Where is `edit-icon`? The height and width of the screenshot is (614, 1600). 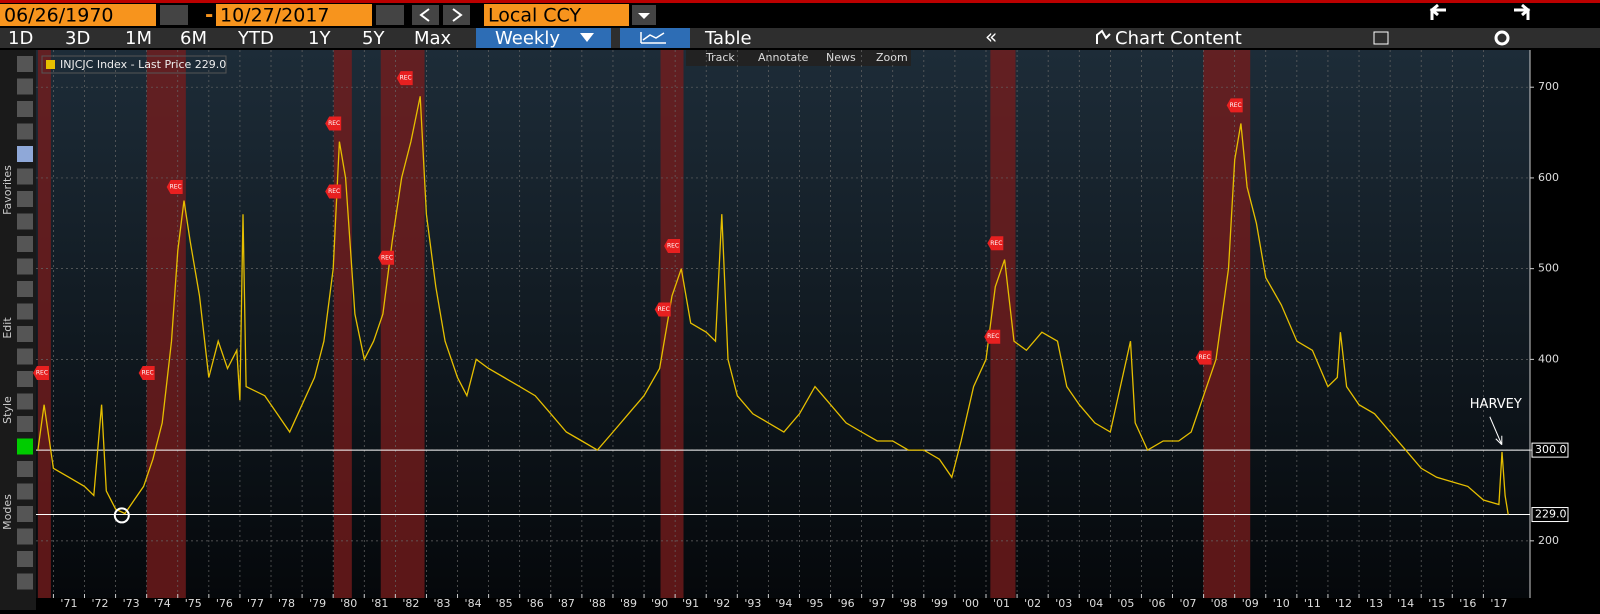 edit-icon is located at coordinates (1381, 38).